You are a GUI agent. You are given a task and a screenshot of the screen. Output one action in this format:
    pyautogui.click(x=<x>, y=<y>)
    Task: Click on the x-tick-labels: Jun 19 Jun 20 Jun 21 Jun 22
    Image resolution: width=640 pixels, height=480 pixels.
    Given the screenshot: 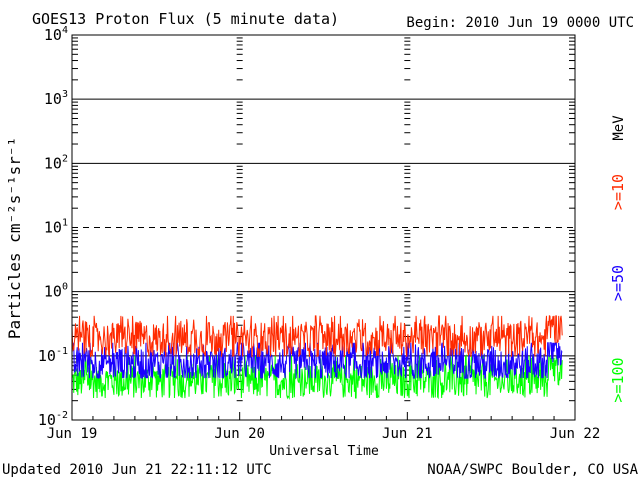 What is the action you would take?
    pyautogui.click(x=324, y=434)
    